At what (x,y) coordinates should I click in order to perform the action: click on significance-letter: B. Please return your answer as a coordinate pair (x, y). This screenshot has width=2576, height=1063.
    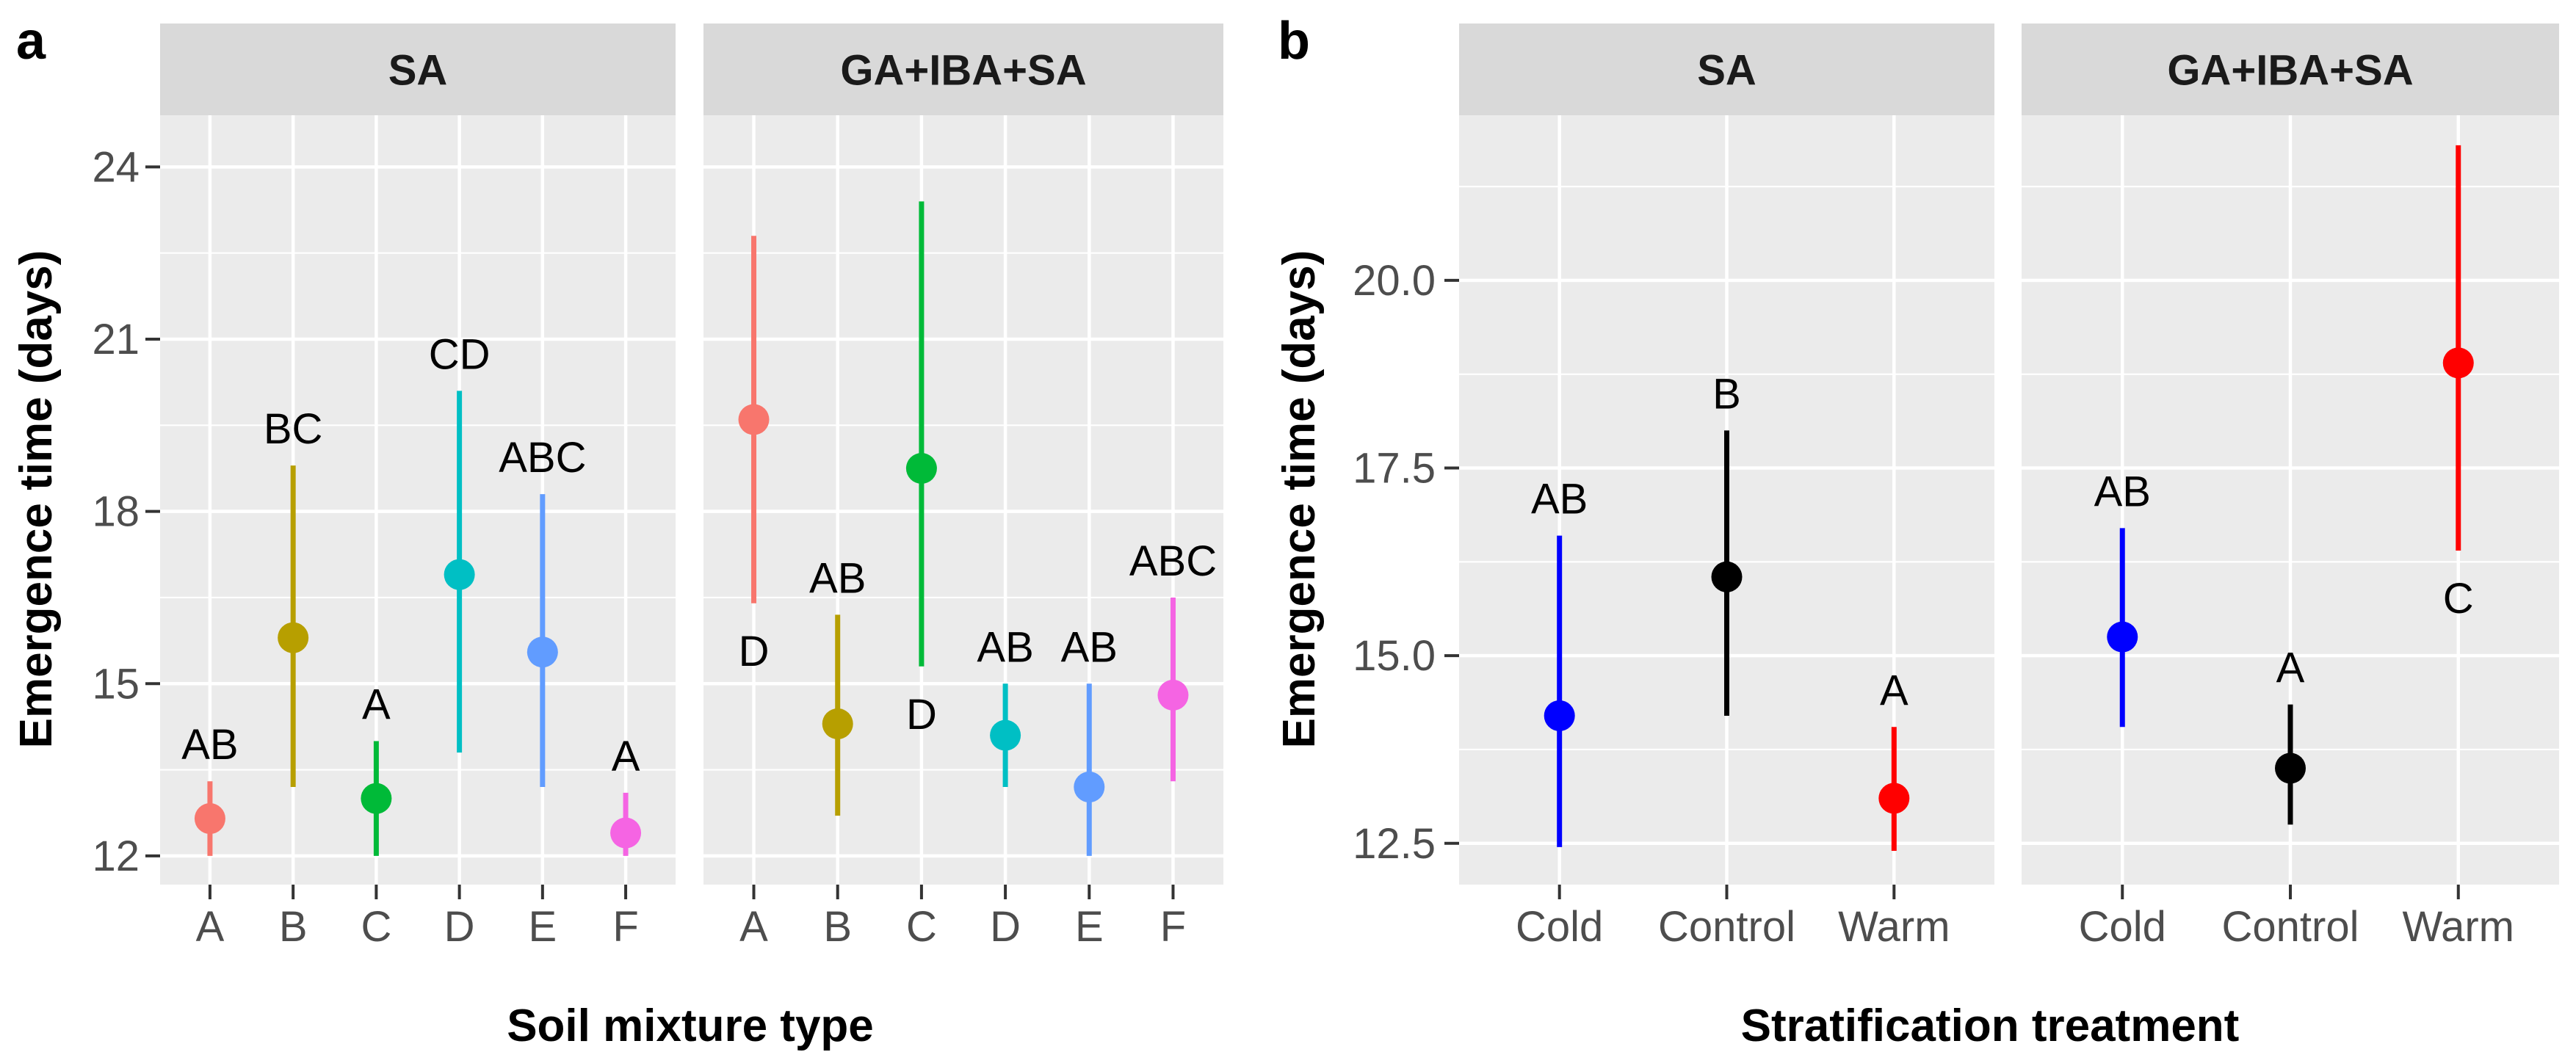
    Looking at the image, I should click on (1726, 394).